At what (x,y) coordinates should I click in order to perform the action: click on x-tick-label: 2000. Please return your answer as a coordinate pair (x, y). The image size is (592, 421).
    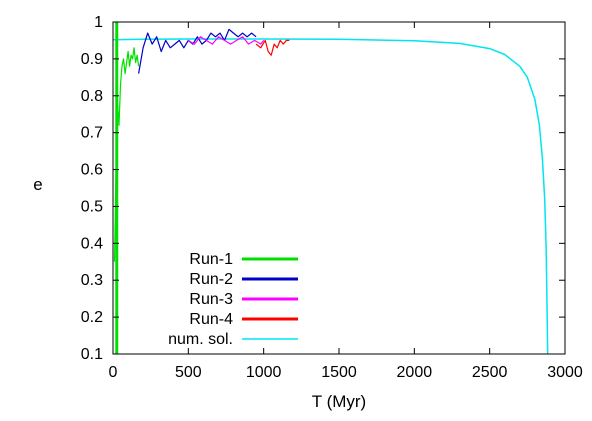
    Looking at the image, I should click on (415, 372).